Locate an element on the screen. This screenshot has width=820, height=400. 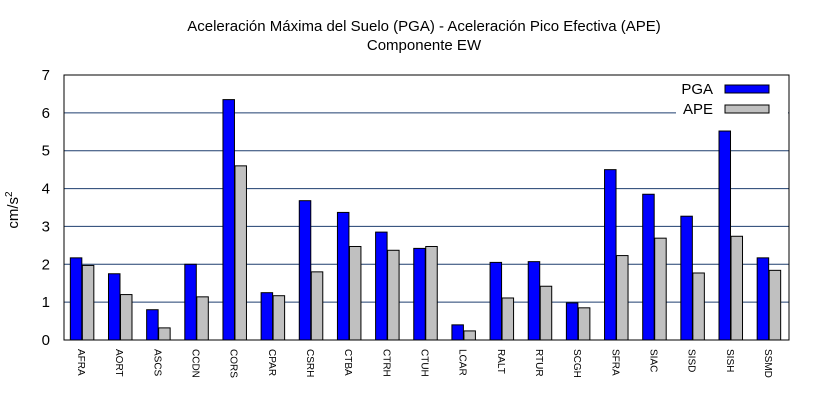
bar-pga-cors is located at coordinates (228, 220).